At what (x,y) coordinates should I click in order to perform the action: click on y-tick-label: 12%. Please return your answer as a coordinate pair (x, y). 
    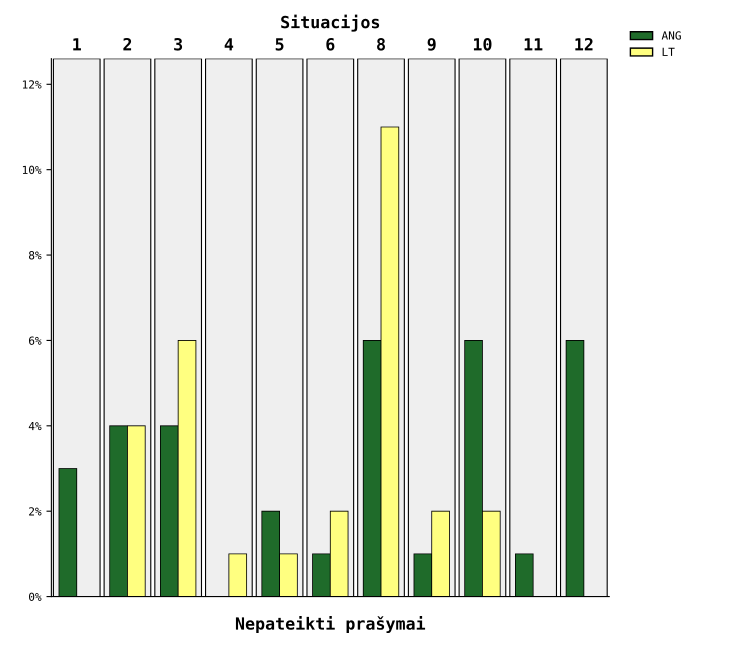
    Looking at the image, I should click on (32, 84).